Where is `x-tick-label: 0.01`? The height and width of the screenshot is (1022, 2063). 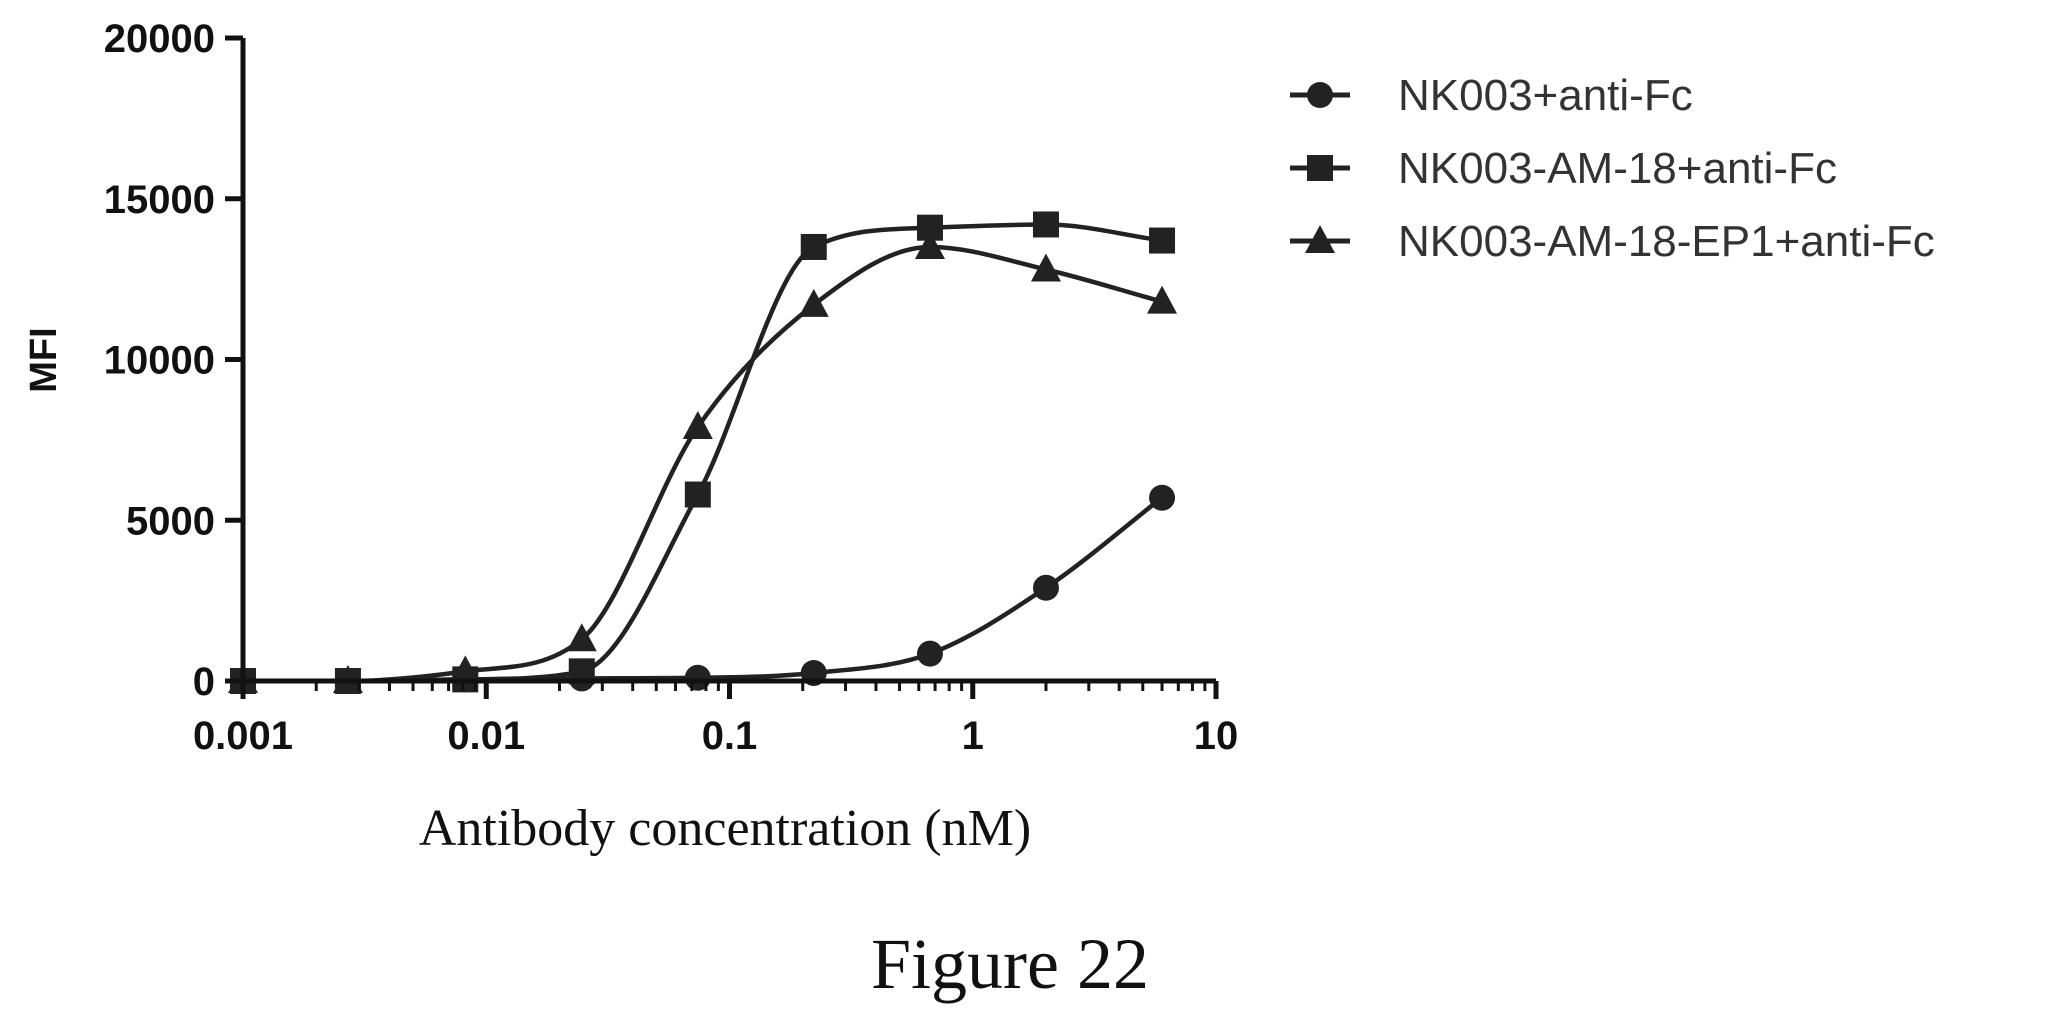 x-tick-label: 0.01 is located at coordinates (486, 736).